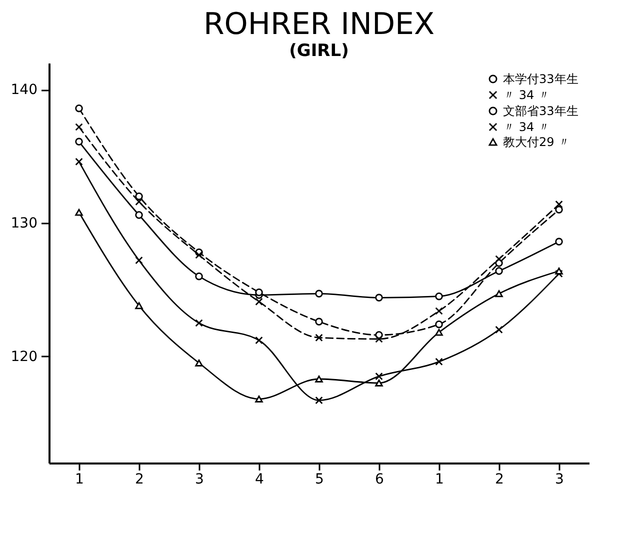  Describe the element at coordinates (379, 480) in the screenshot. I see `x-tick-label: 6` at that location.